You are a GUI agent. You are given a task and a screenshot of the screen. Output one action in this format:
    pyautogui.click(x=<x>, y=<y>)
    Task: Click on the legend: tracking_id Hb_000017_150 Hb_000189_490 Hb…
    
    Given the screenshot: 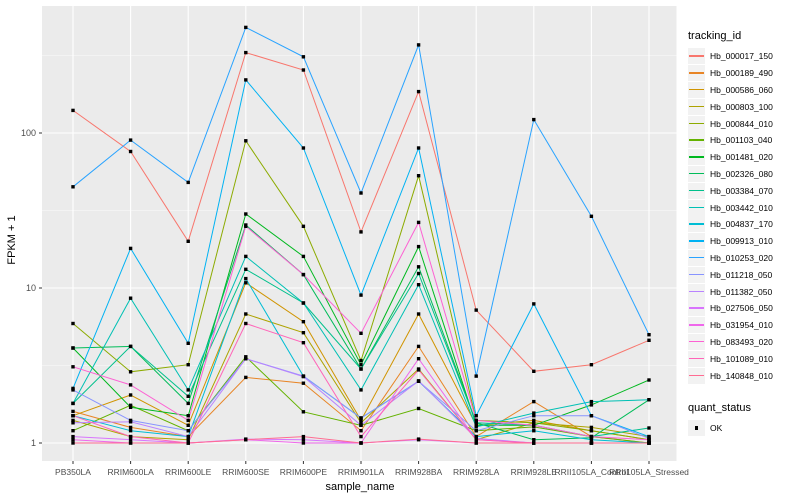 What is the action you would take?
    pyautogui.click(x=744, y=233)
    